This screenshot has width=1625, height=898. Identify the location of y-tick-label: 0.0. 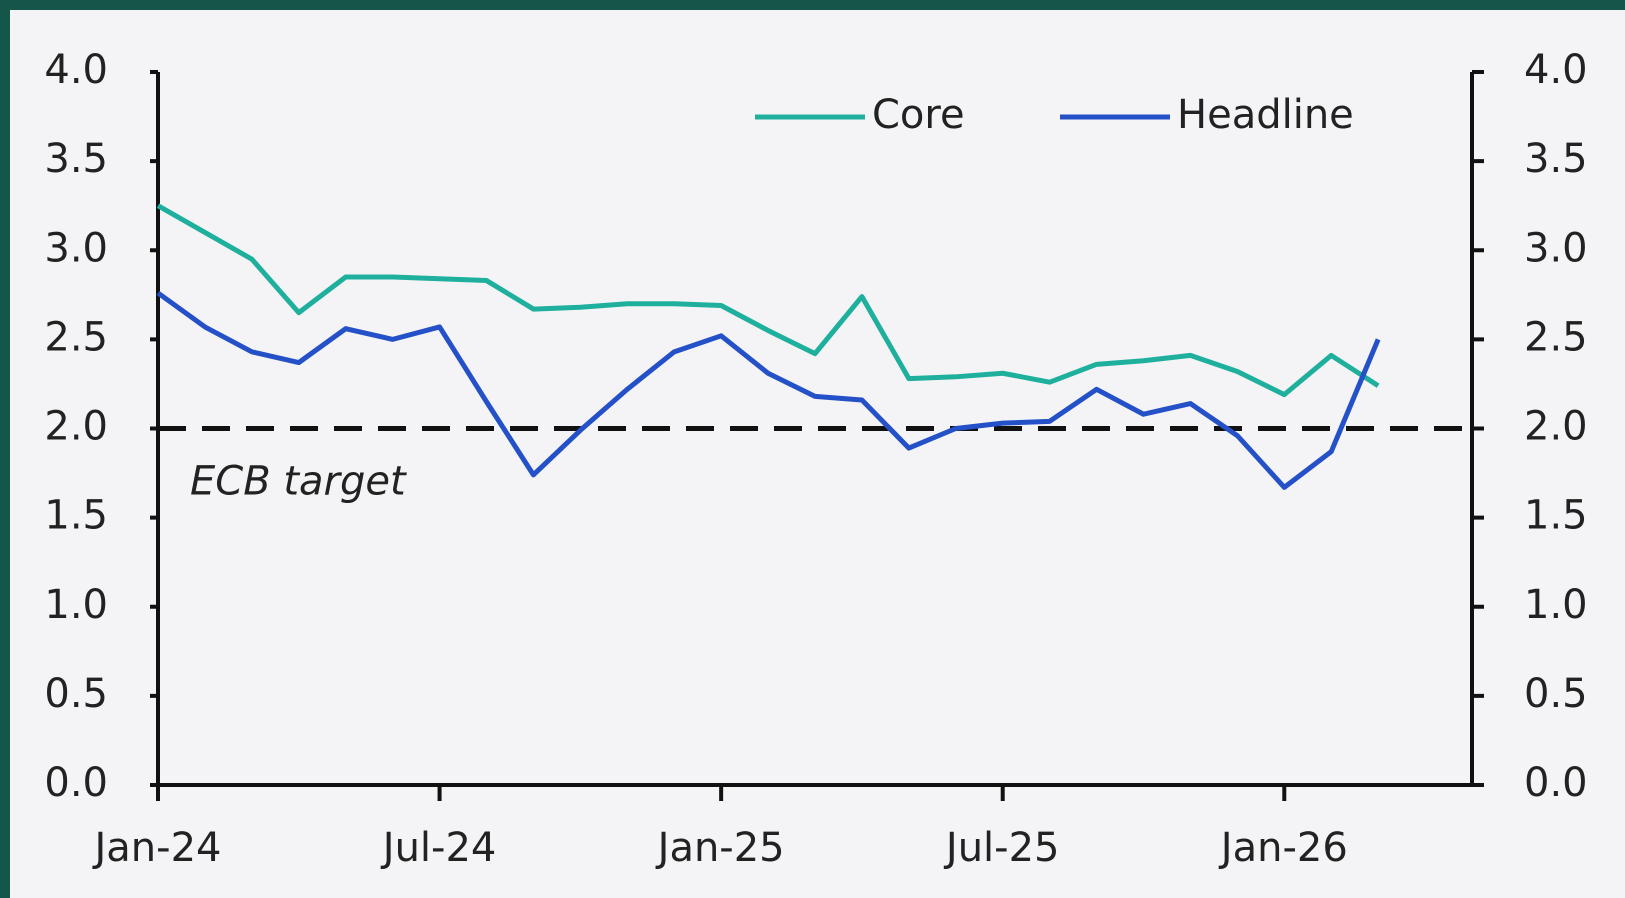
(76, 783).